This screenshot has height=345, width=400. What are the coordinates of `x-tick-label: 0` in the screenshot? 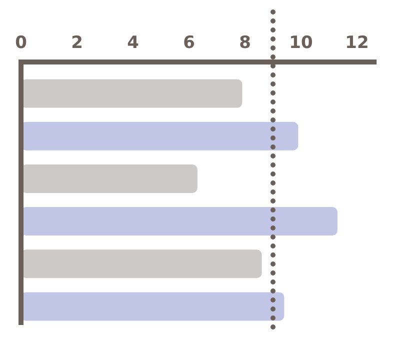 It's located at (21, 43).